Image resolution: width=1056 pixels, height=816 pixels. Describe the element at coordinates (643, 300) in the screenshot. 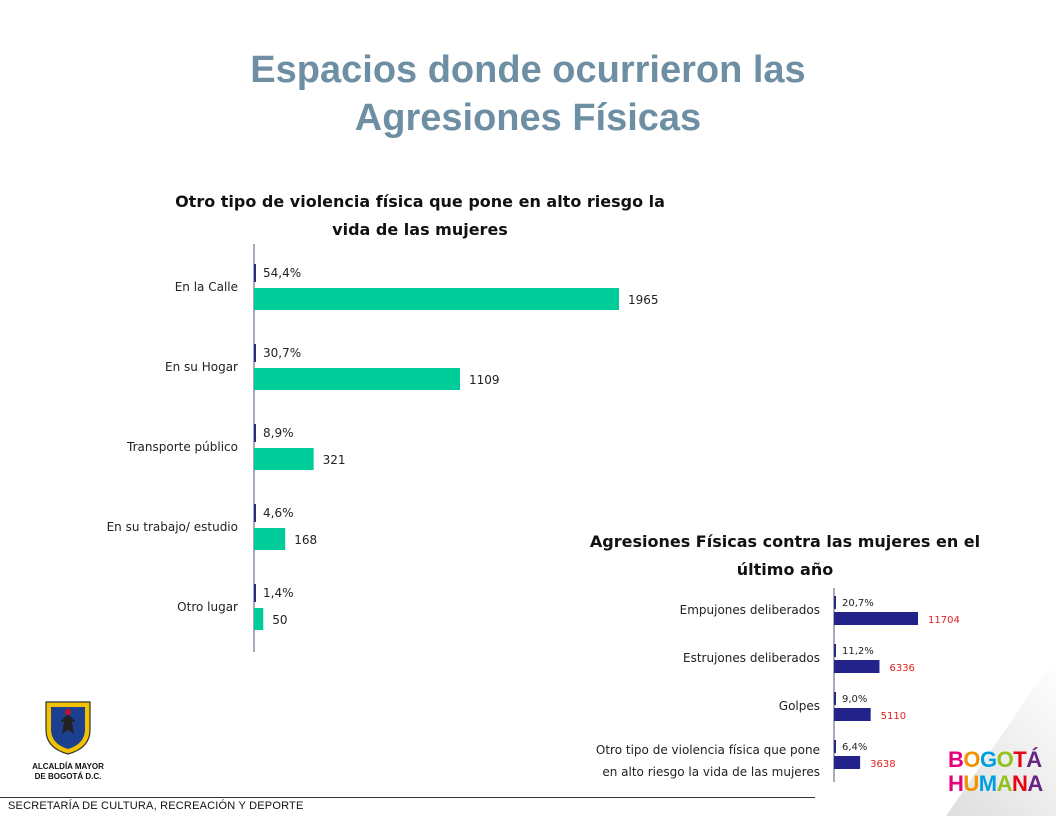

I see `chart1-value-label: 1965` at that location.